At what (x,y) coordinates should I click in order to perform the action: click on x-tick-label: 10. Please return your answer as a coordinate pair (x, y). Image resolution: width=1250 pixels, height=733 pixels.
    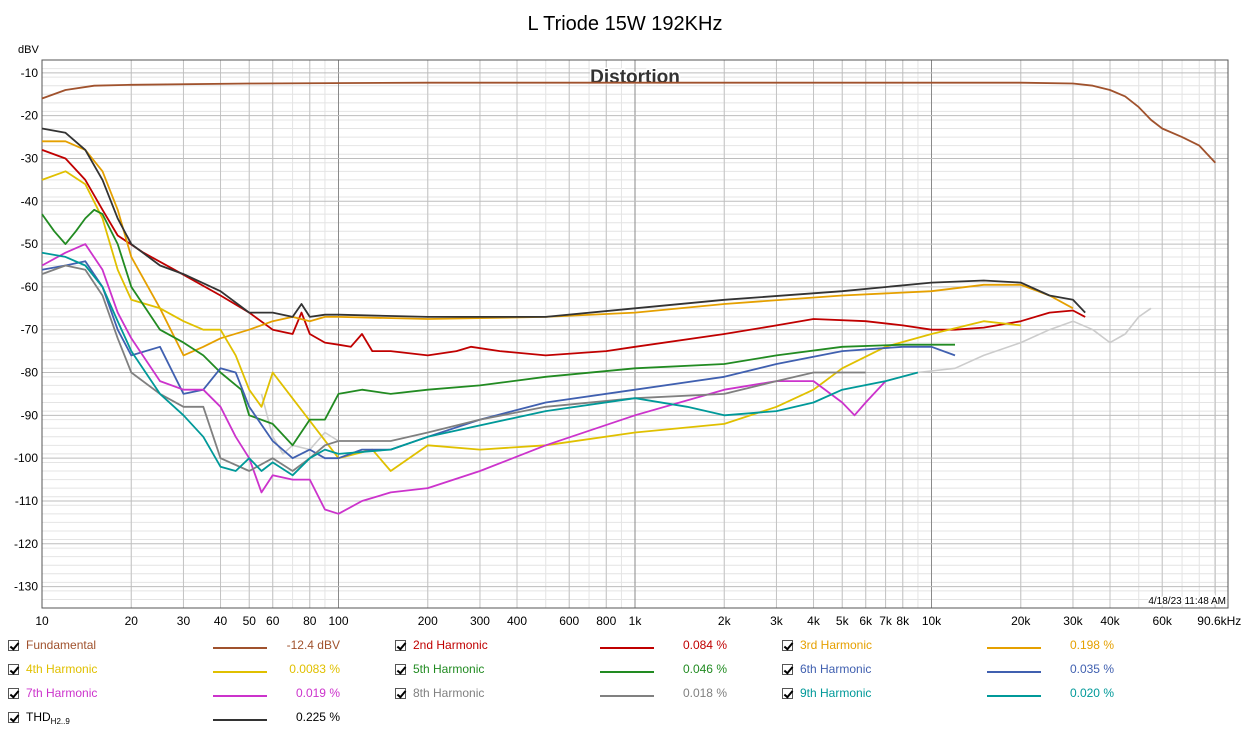
    Looking at the image, I should click on (42, 621).